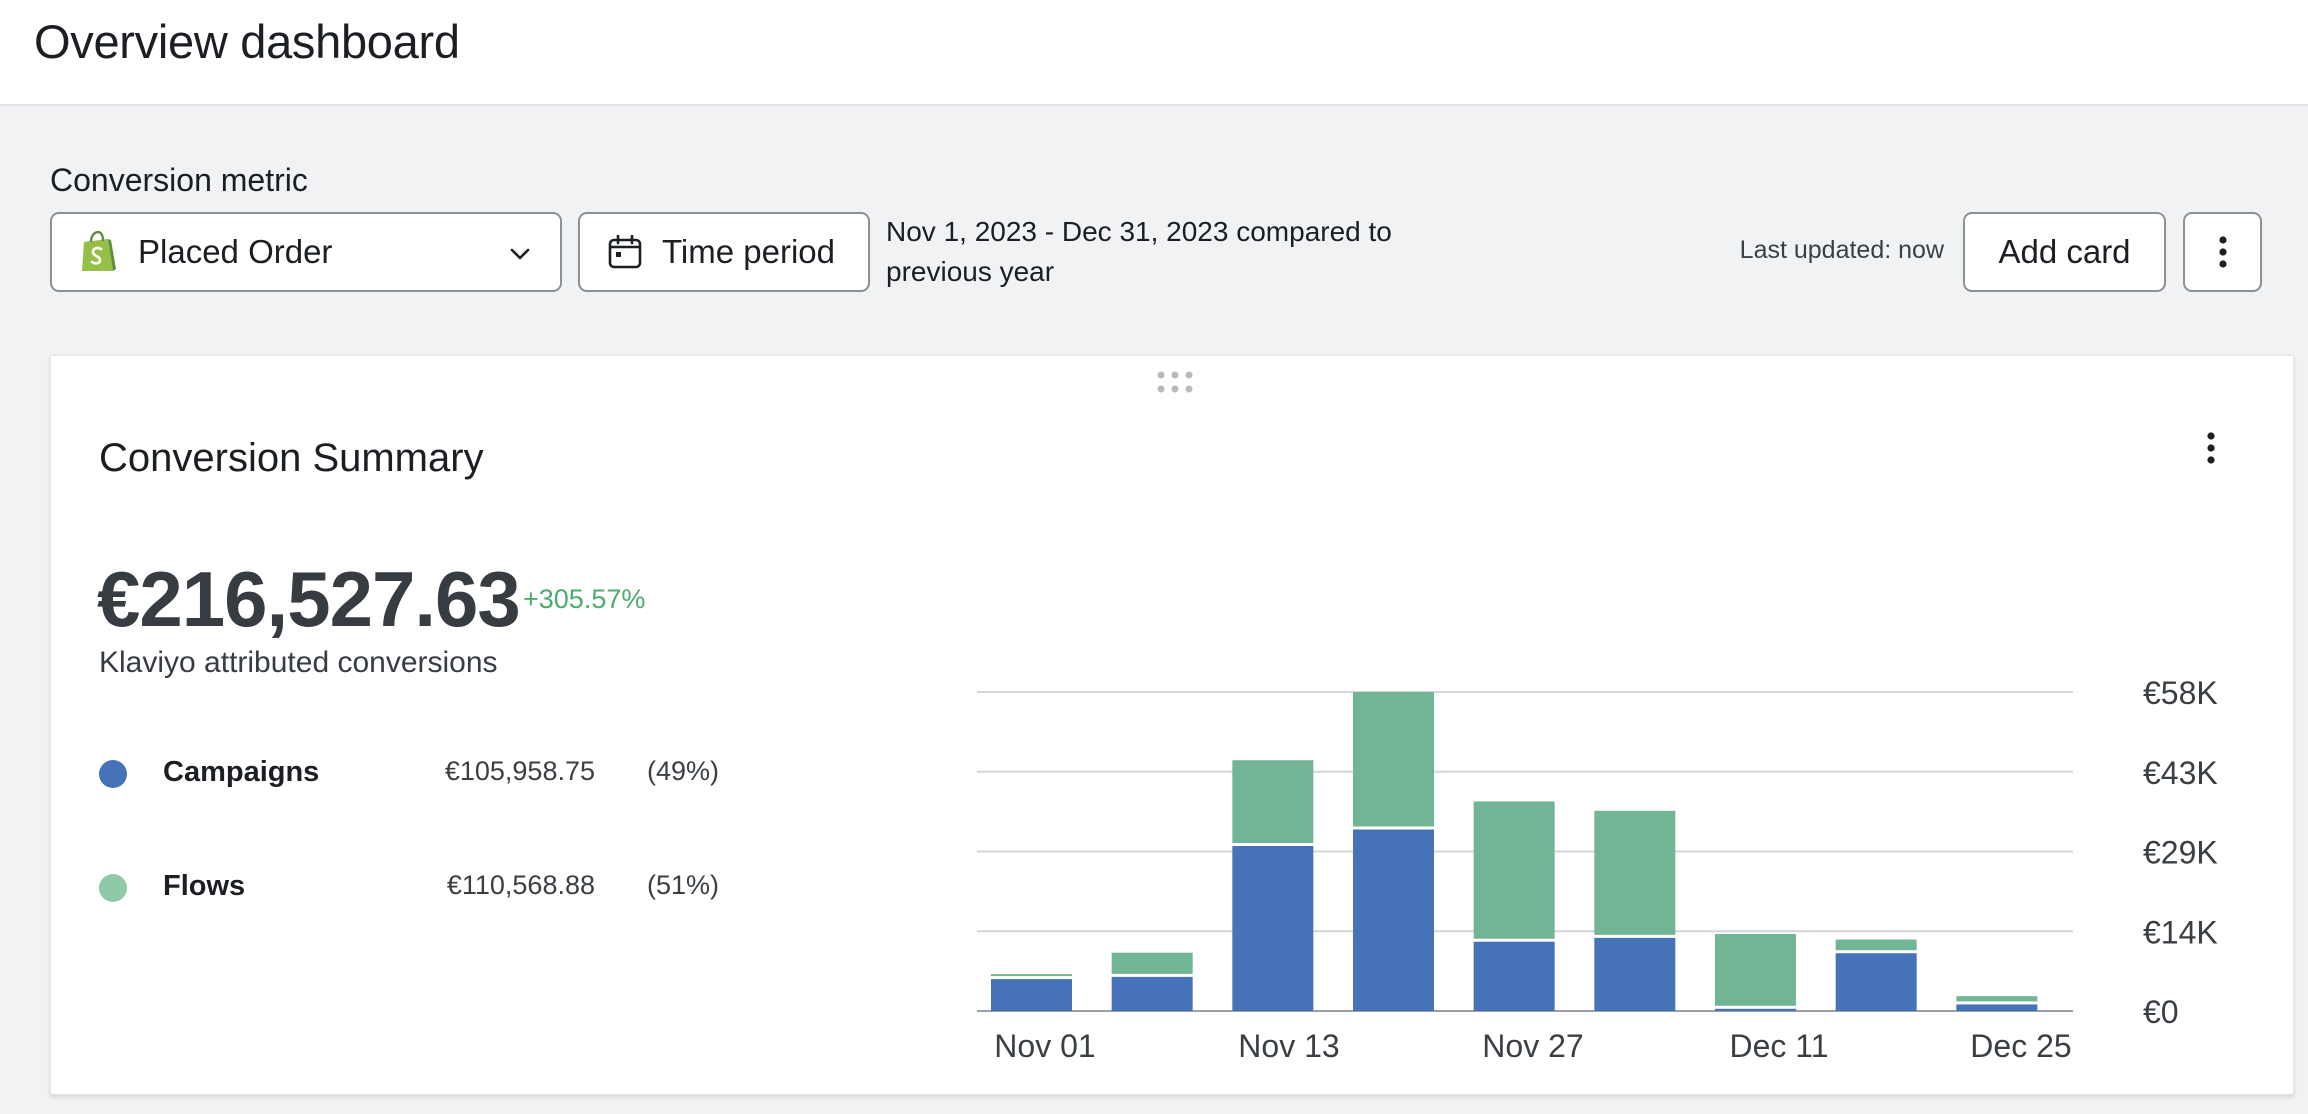 Image resolution: width=2308 pixels, height=1114 pixels. I want to click on conversion-metric-label: Conversion metric, so click(179, 180).